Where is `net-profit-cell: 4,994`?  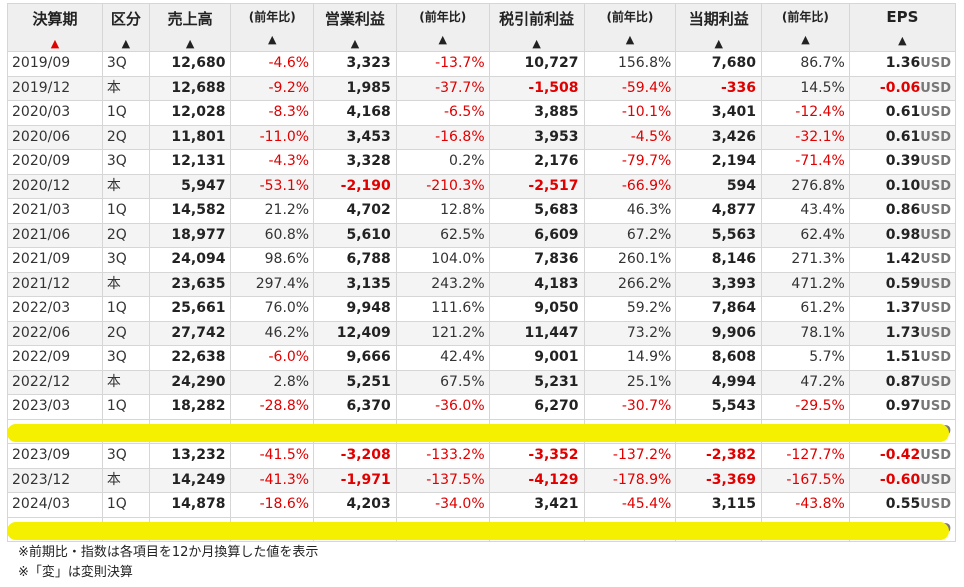
net-profit-cell: 4,994 is located at coordinates (719, 382).